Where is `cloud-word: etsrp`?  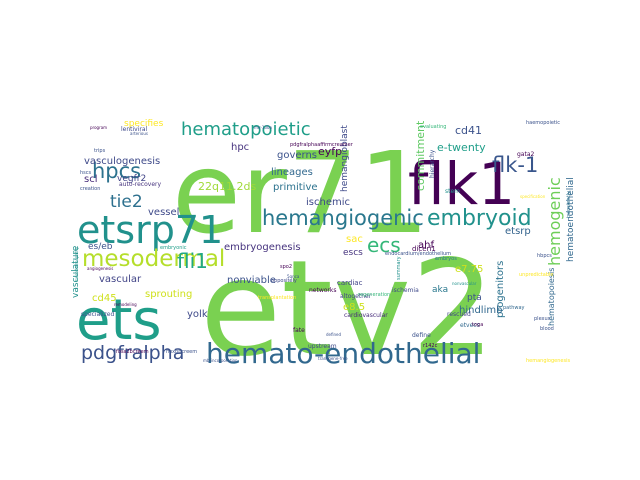
cloud-word: etsrp is located at coordinates (518, 231).